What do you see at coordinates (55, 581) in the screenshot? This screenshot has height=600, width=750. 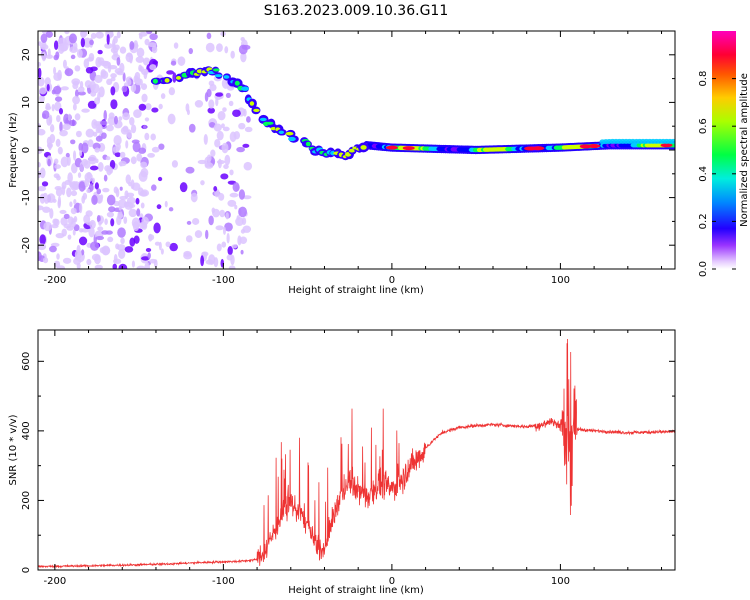 I see `snr-x-tick-label: -200` at bounding box center [55, 581].